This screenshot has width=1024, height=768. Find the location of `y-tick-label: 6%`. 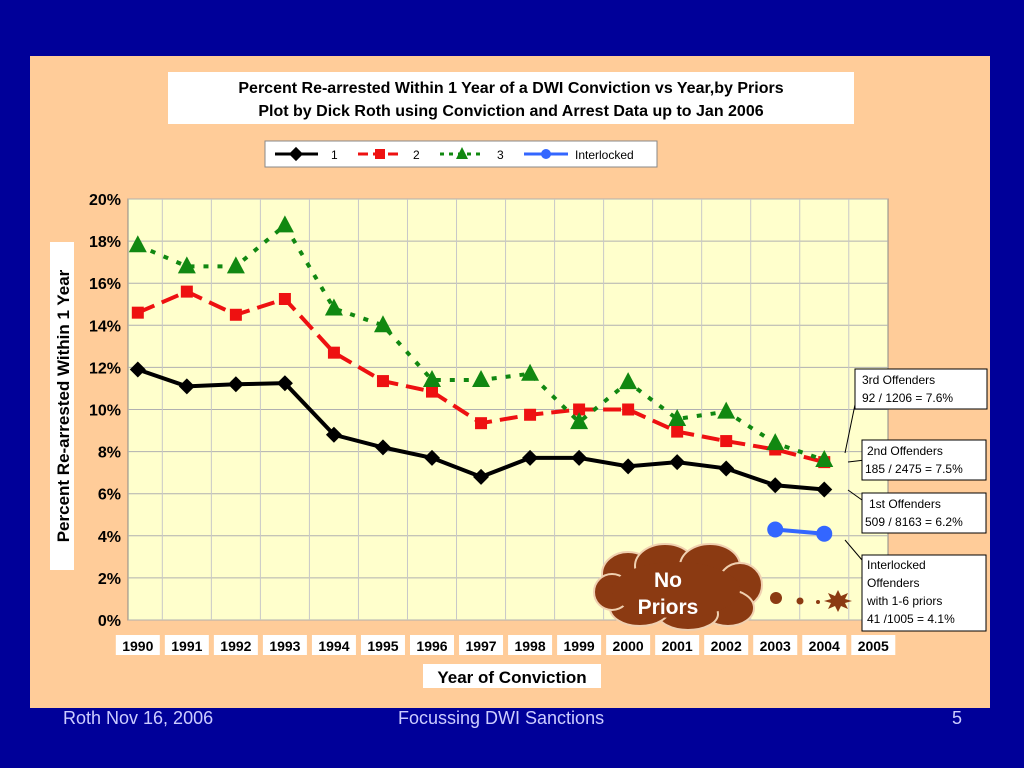

y-tick-label: 6% is located at coordinates (109, 495).